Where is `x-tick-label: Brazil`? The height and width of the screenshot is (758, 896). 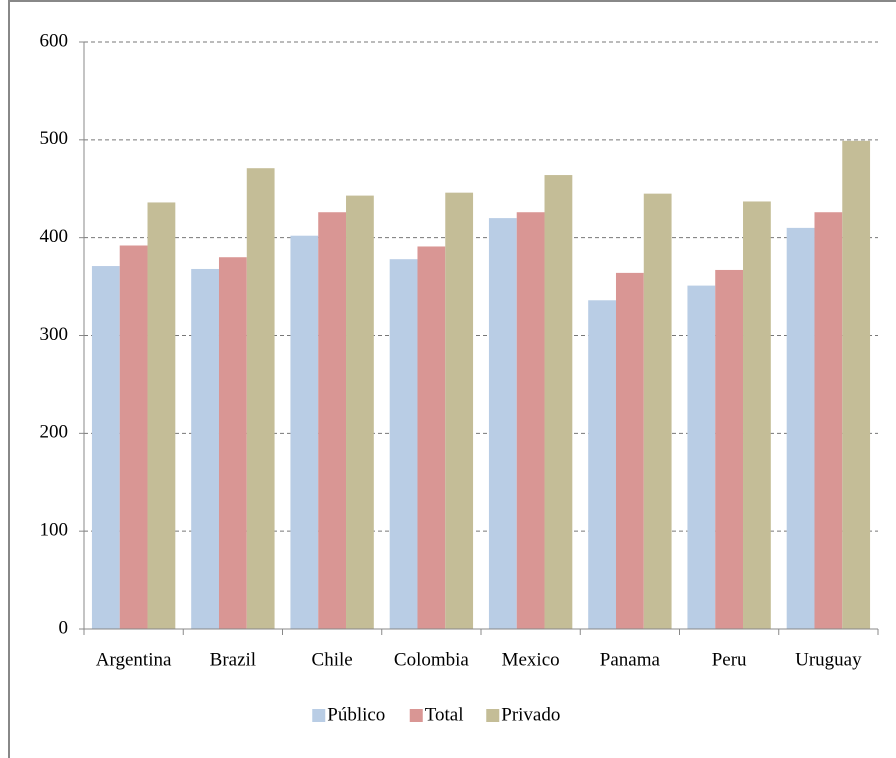
x-tick-label: Brazil is located at coordinates (233, 659).